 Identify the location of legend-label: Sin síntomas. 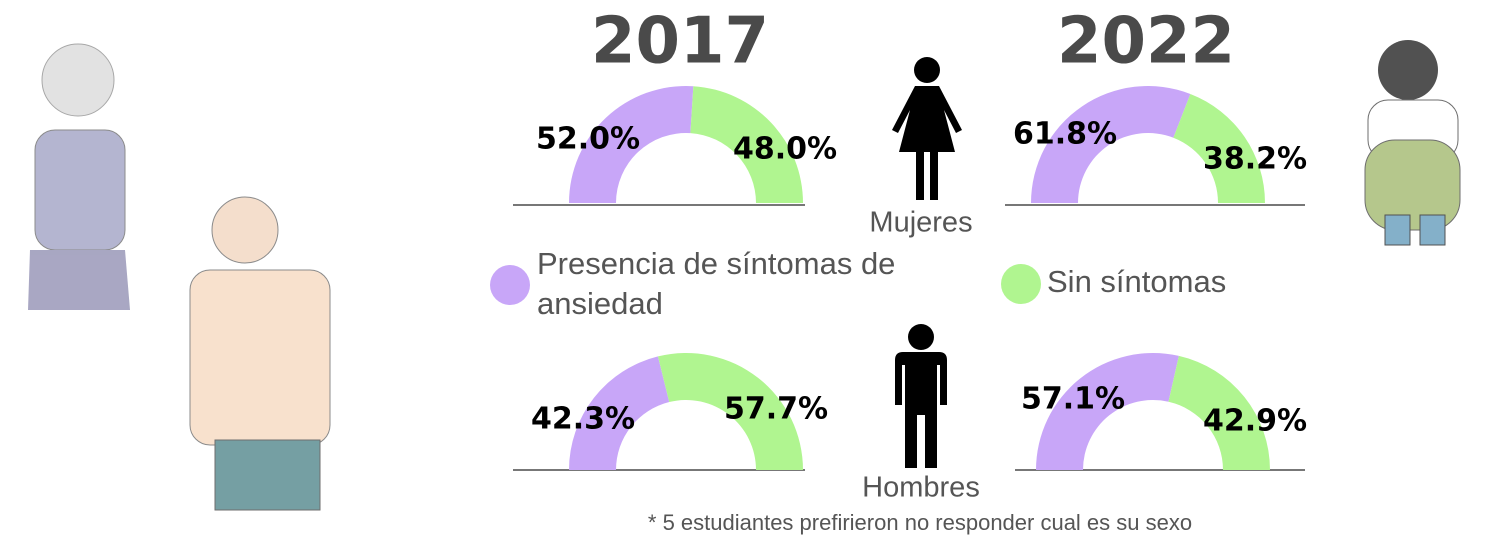
(1137, 281).